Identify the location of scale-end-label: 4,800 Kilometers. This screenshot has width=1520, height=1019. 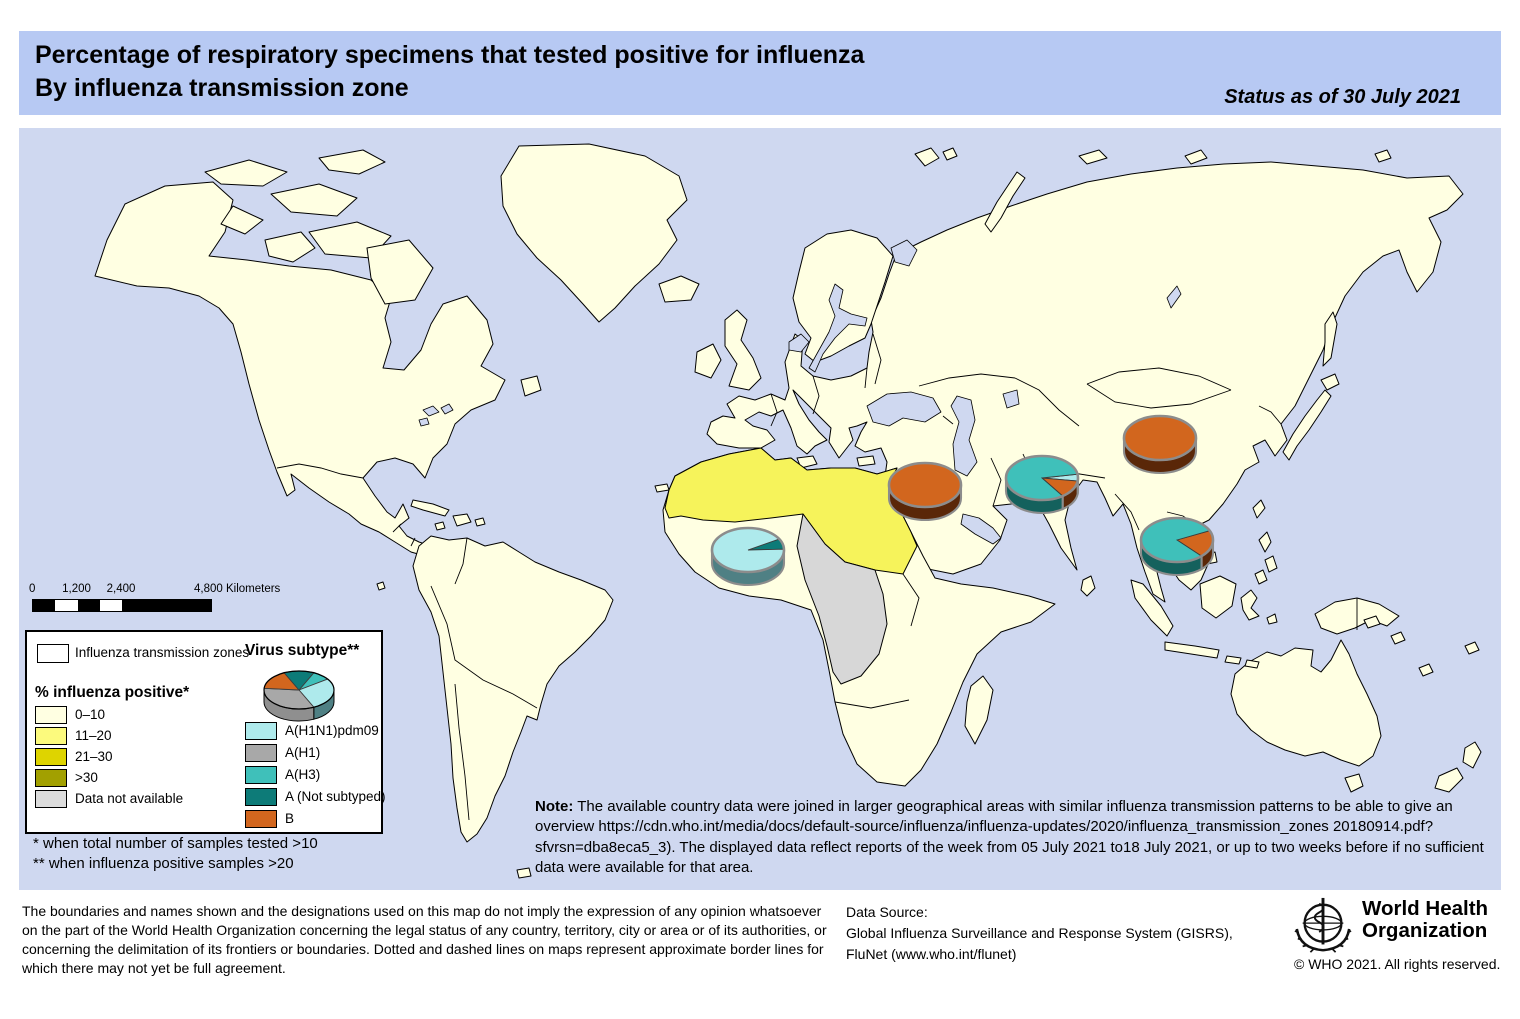
(237, 589).